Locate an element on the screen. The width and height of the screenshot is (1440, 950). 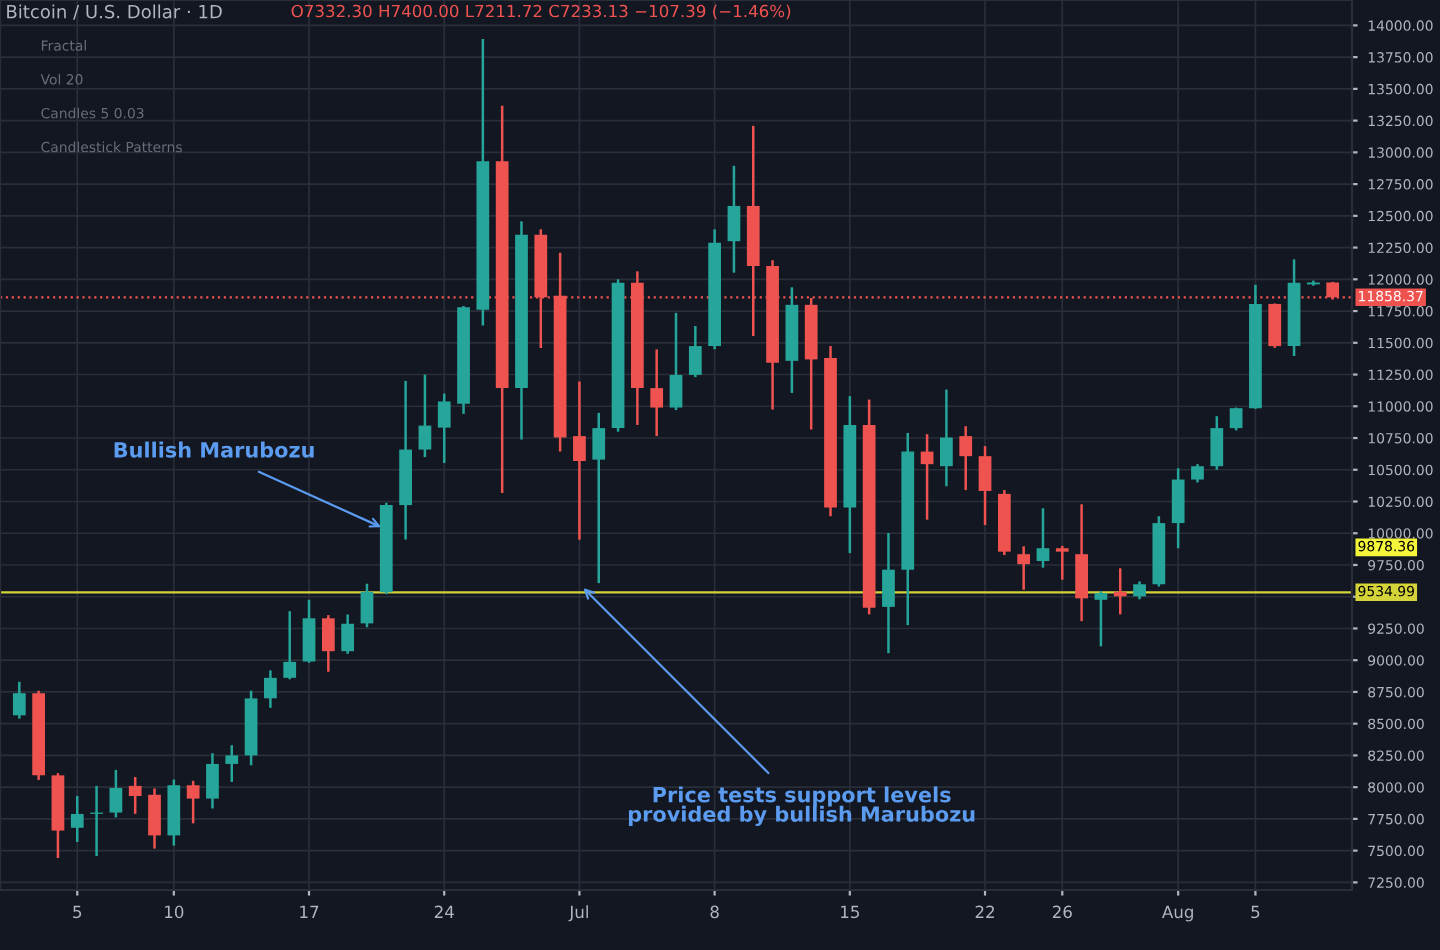
x-tick-label: 15 is located at coordinates (850, 912).